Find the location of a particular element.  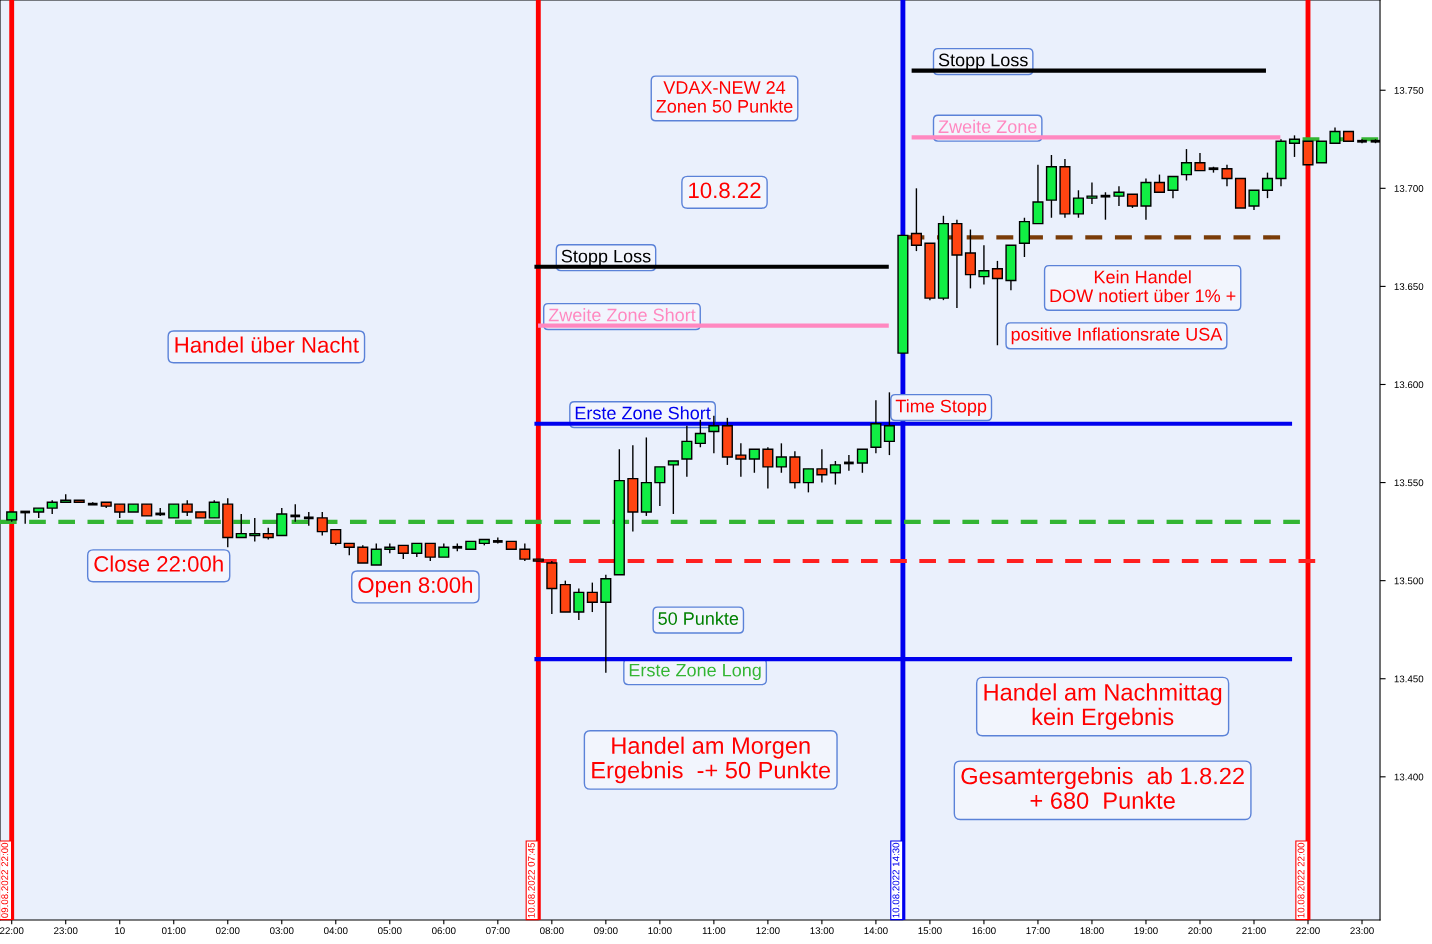

annotation: Kein Handel DOW notiert über 1% + is located at coordinates (1143, 286).